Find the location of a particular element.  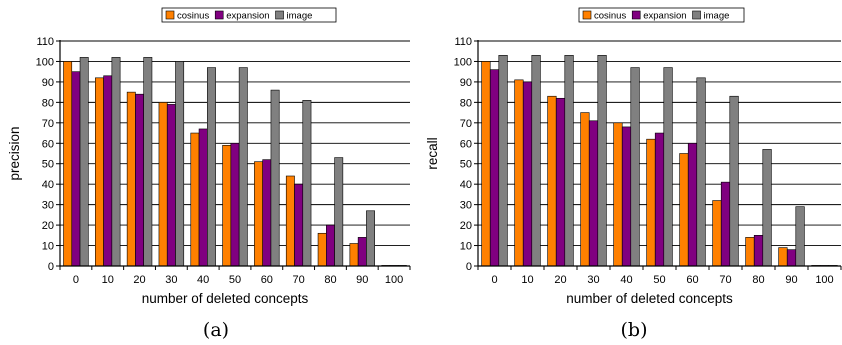

legend: cosinus expansion image is located at coordinates (661, 15).